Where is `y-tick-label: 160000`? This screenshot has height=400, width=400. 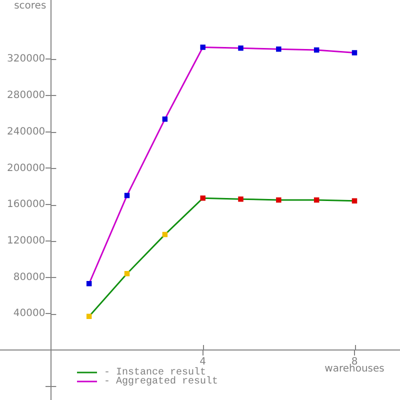 y-tick-label: 160000 is located at coordinates (26, 204).